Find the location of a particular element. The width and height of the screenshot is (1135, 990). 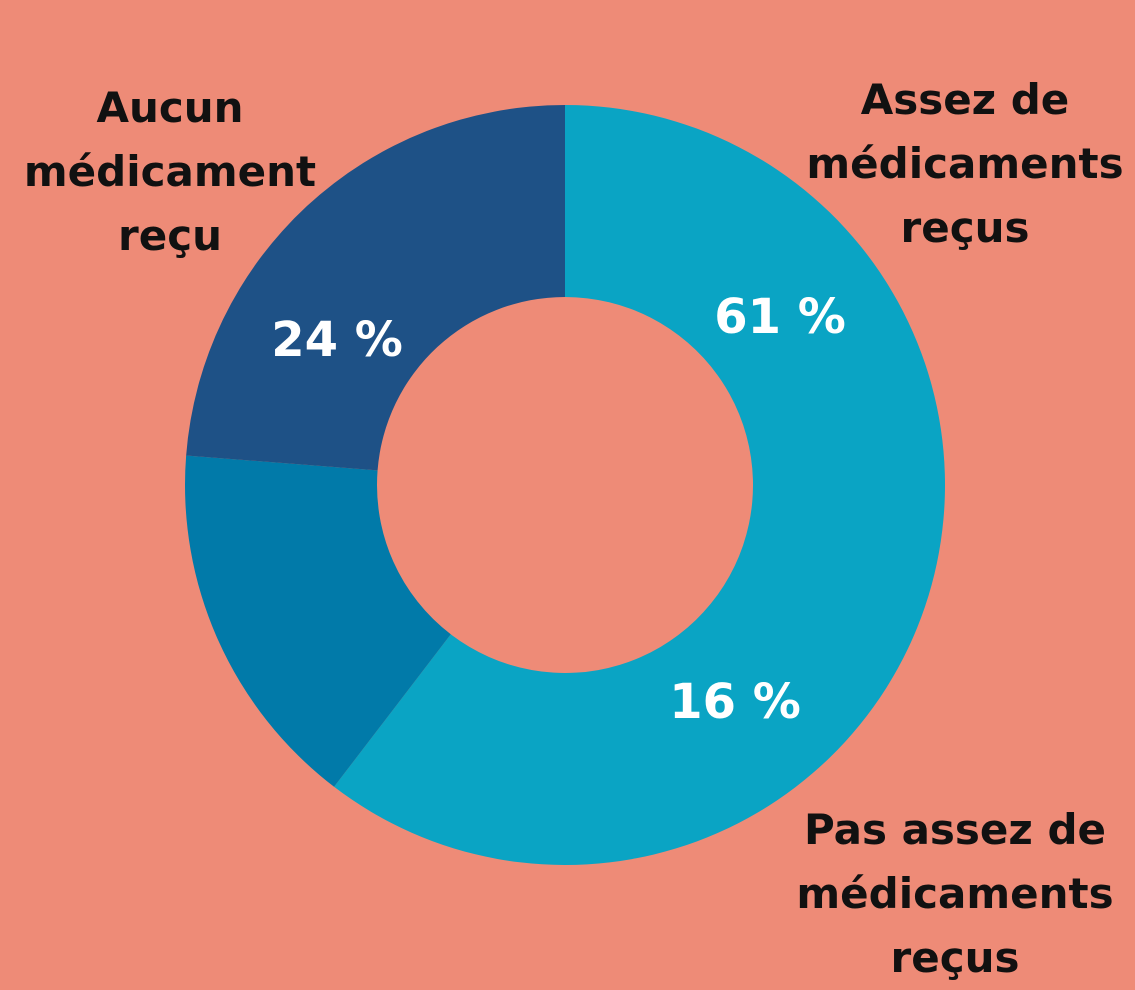

value-label: 16 % is located at coordinates (735, 702).